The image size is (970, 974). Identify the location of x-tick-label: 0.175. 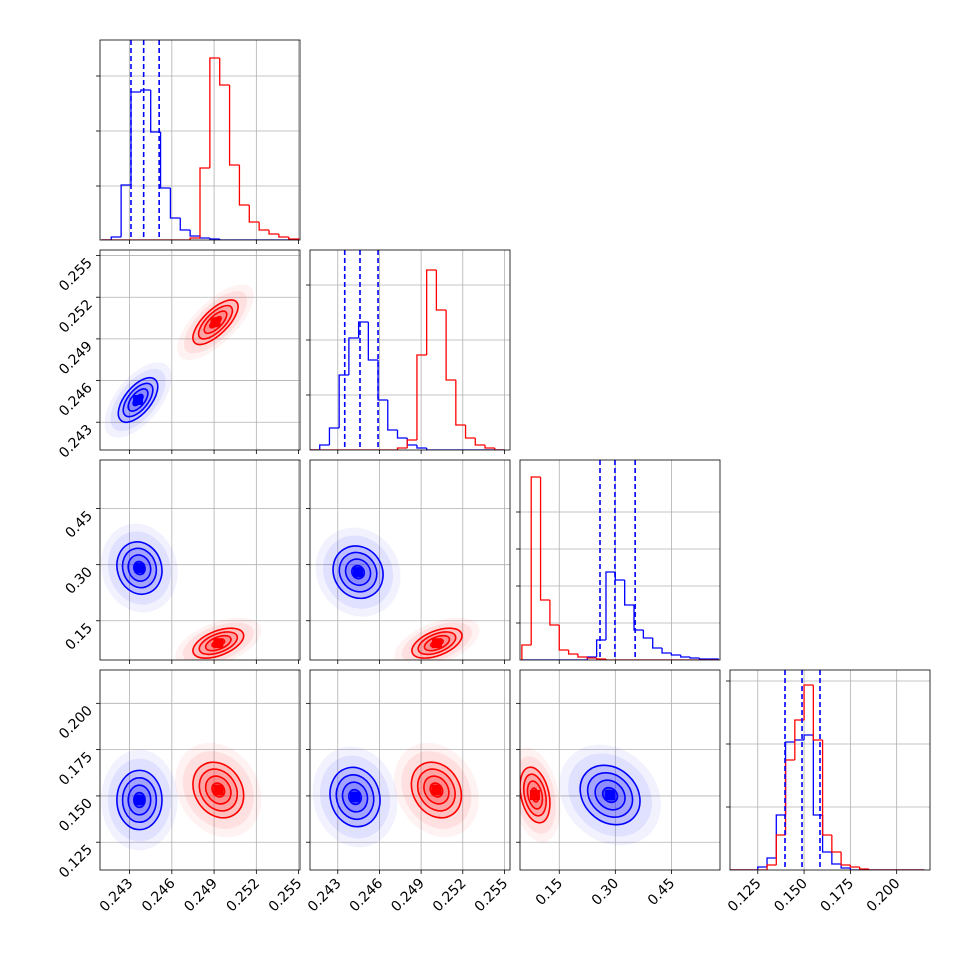
(838, 896).